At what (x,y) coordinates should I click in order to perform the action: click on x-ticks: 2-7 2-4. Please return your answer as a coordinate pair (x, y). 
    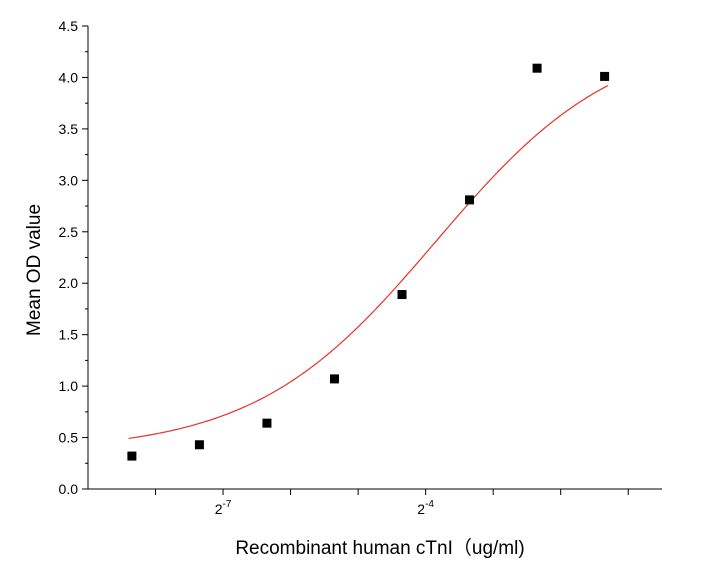
    Looking at the image, I should click on (392, 503).